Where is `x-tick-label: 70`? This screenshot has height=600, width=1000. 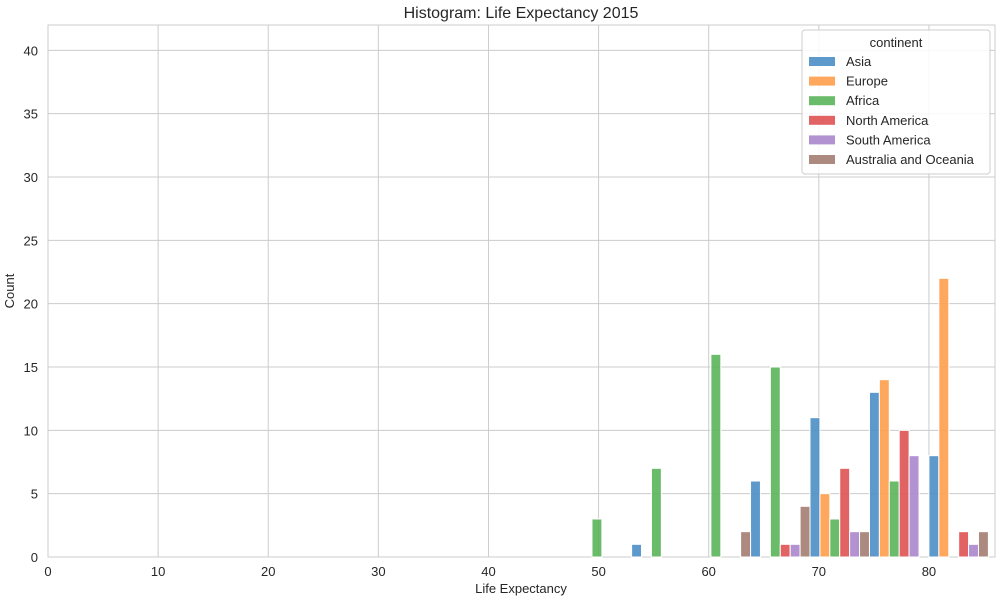 x-tick-label: 70 is located at coordinates (819, 571).